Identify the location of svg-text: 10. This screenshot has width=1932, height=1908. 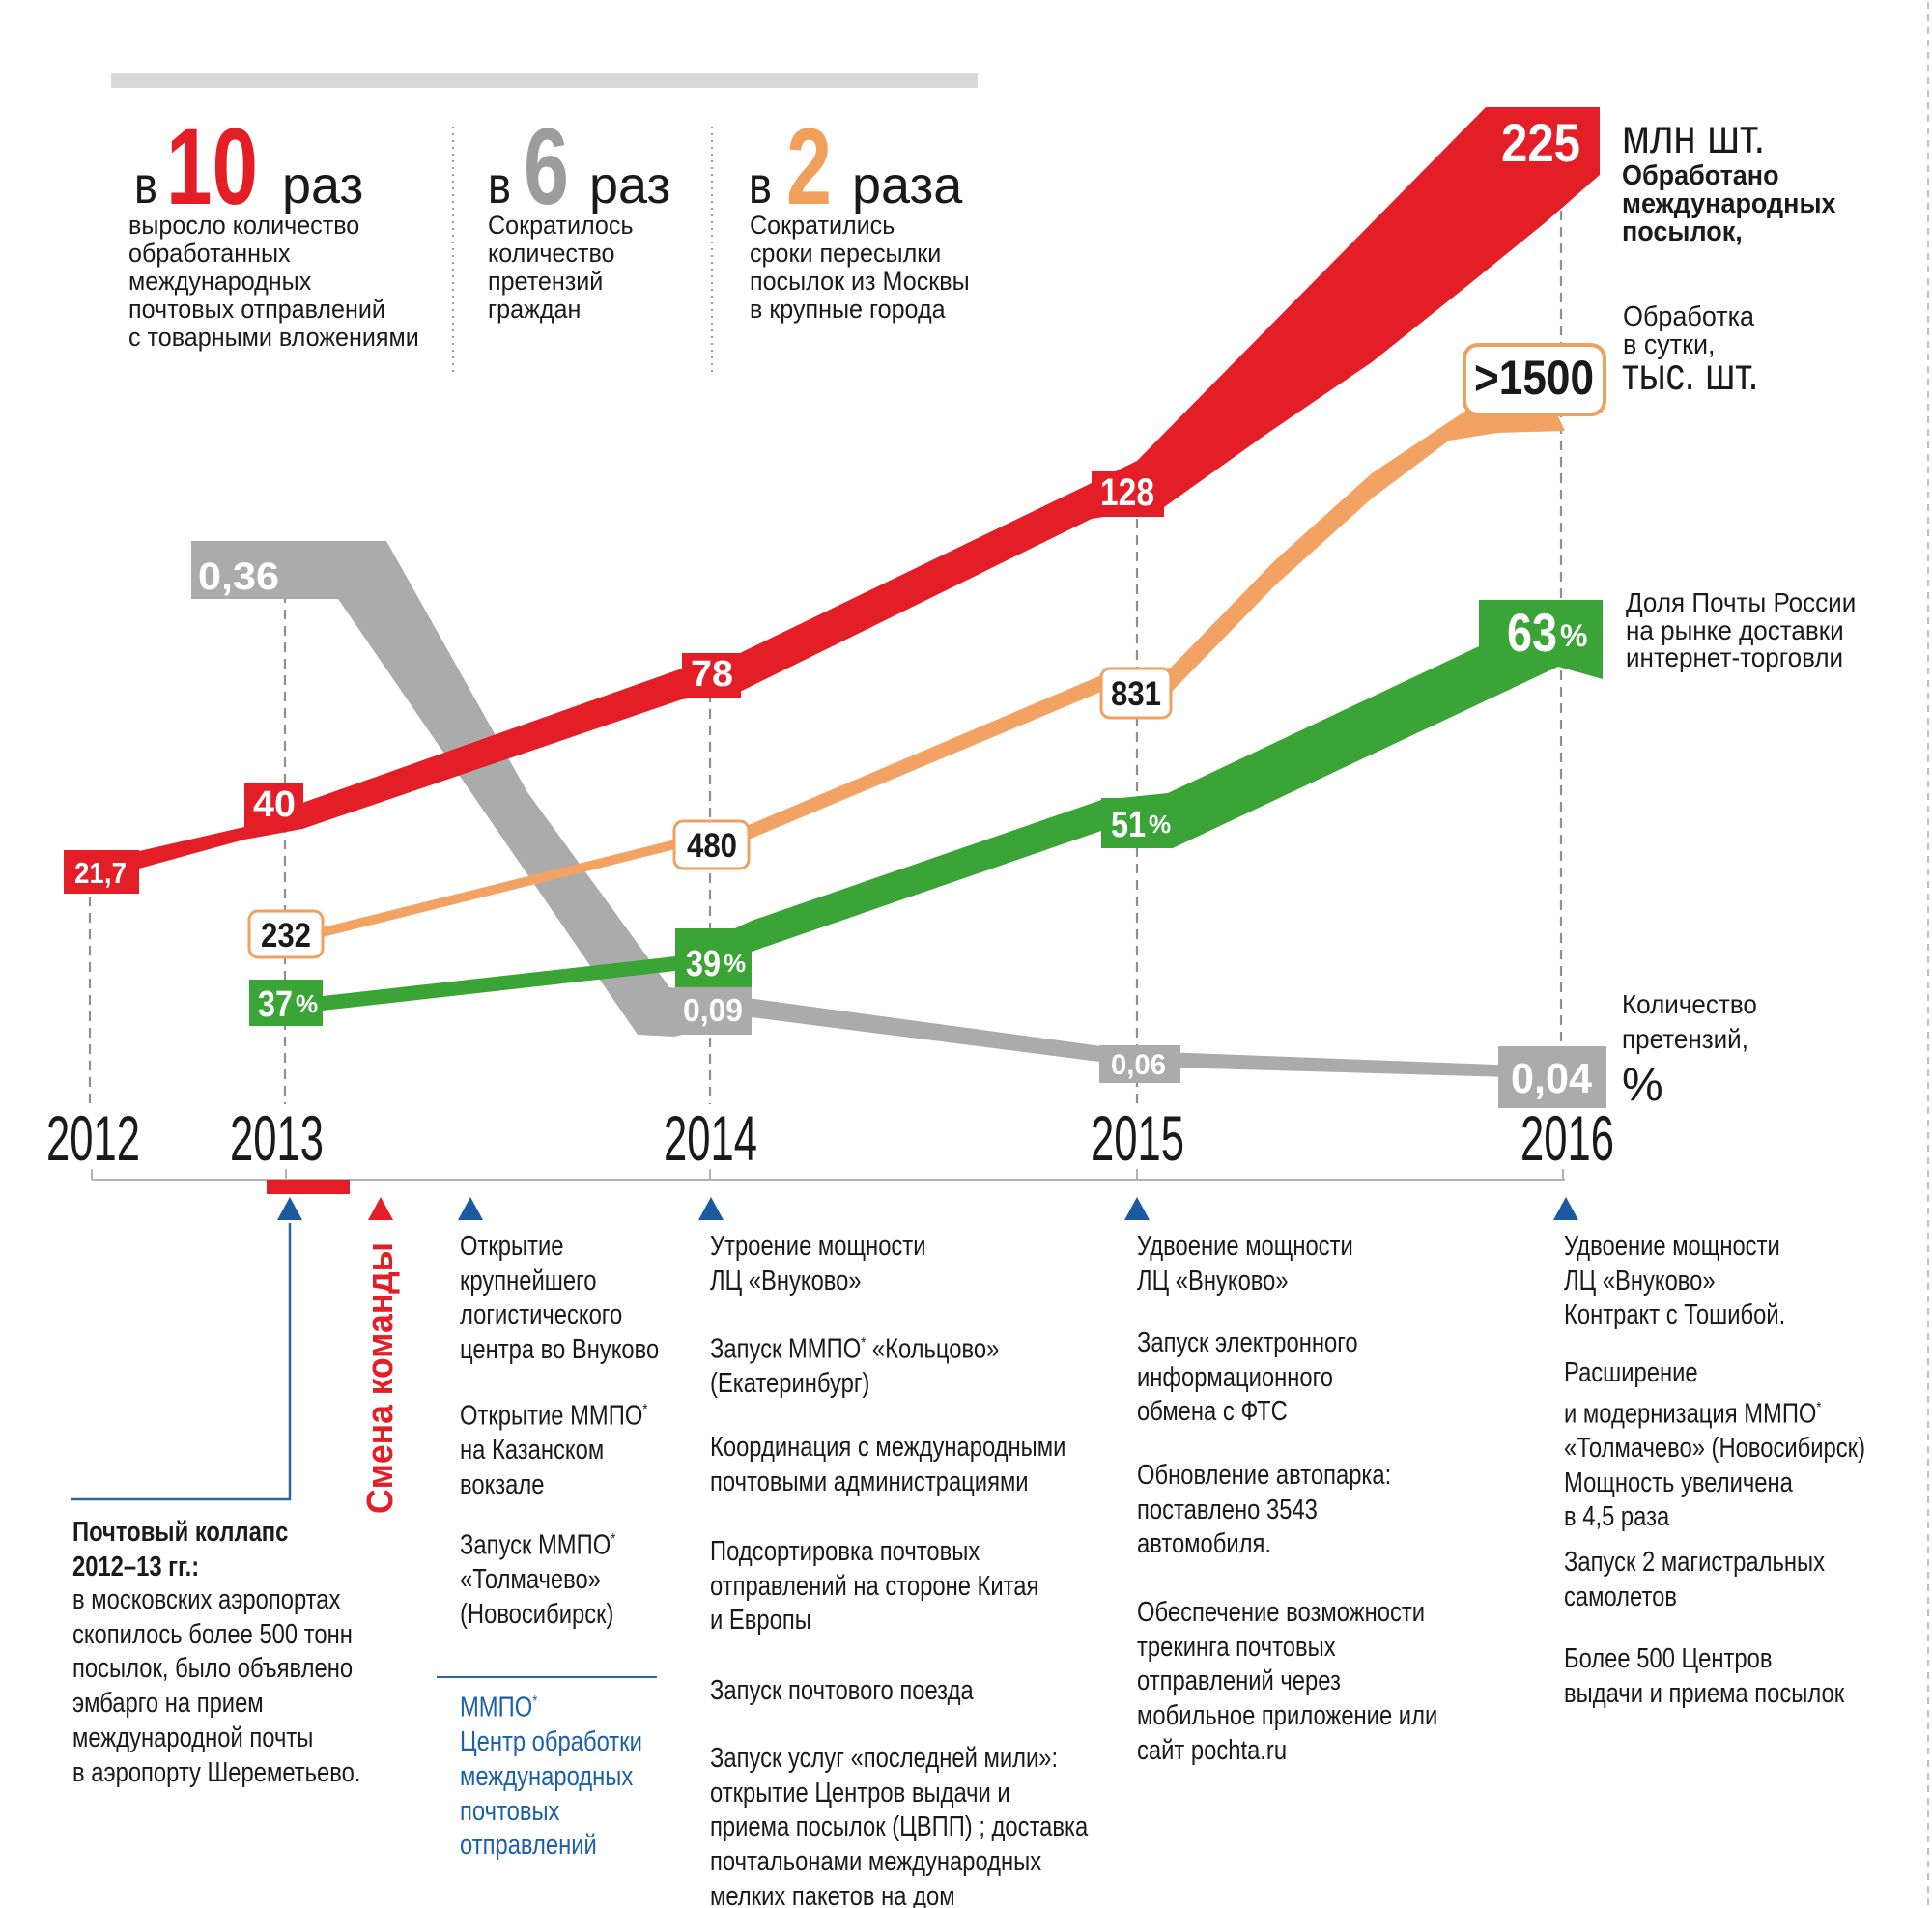
(212, 167).